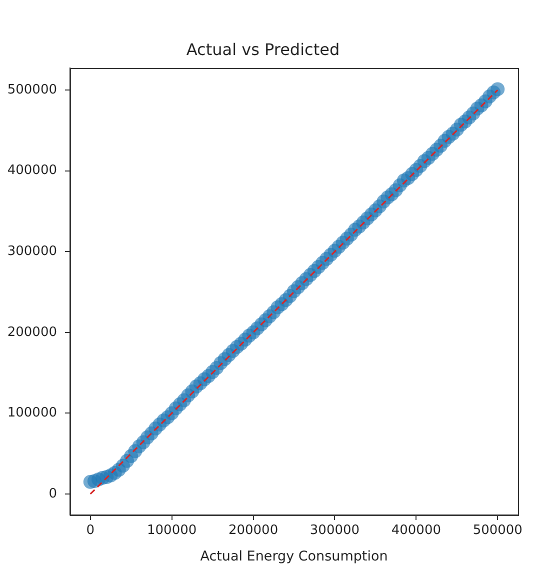 Image resolution: width=538 pixels, height=573 pixels. What do you see at coordinates (90, 530) in the screenshot?
I see `x-tick-label: 0` at bounding box center [90, 530].